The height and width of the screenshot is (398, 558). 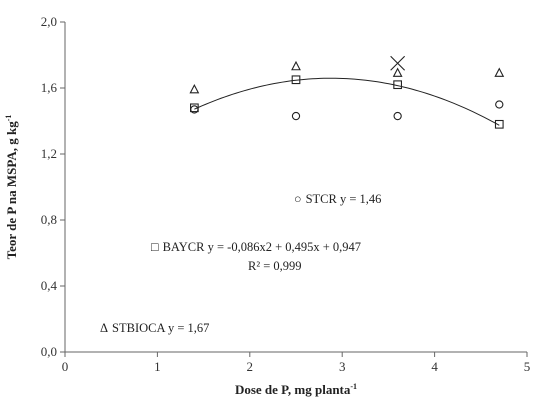 What do you see at coordinates (49, 153) in the screenshot?
I see `y-tick-label: 1,2` at bounding box center [49, 153].